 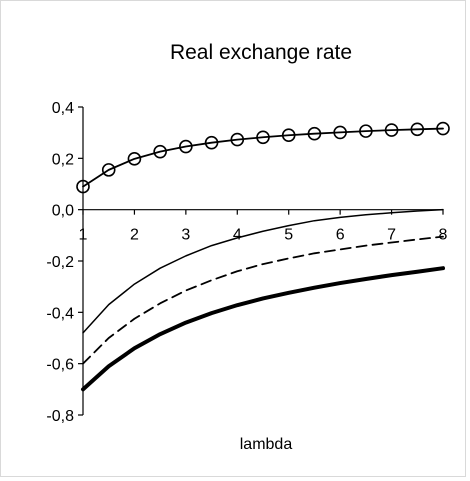 I want to click on y-tick-label: -0,6, so click(x=60, y=365).